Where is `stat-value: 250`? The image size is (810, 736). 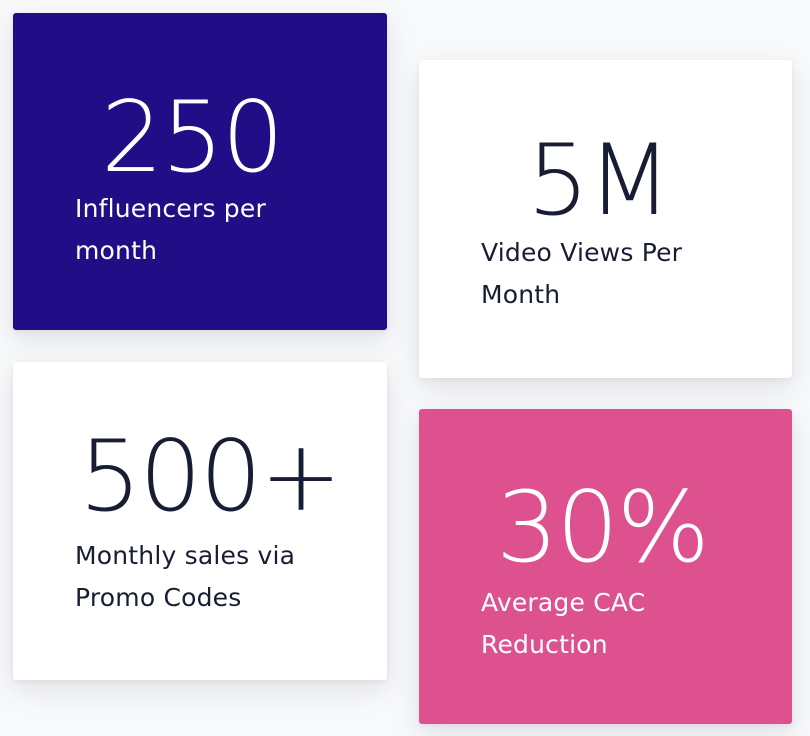 stat-value: 250 is located at coordinates (192, 138).